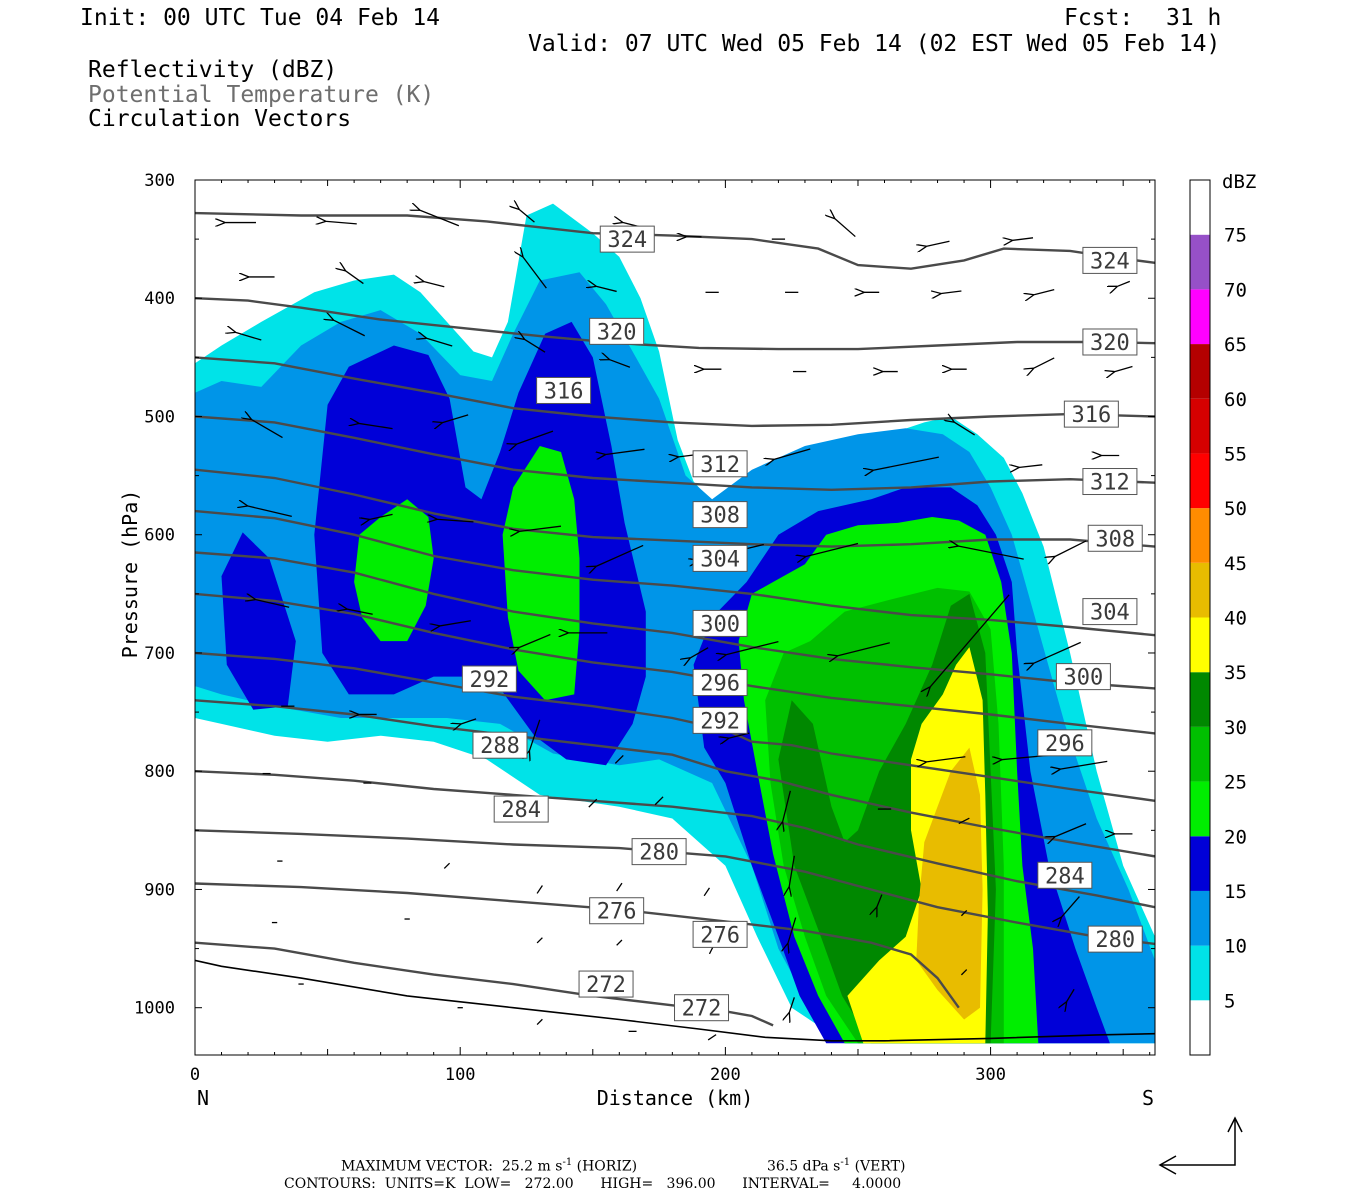  I want to click on max-vert-value: 36.5, so click(783, 1166).